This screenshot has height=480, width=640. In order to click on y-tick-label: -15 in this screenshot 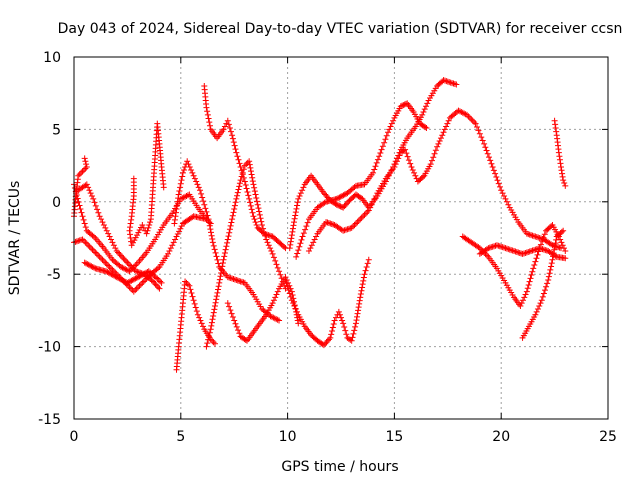, I will do `click(49, 420)`.